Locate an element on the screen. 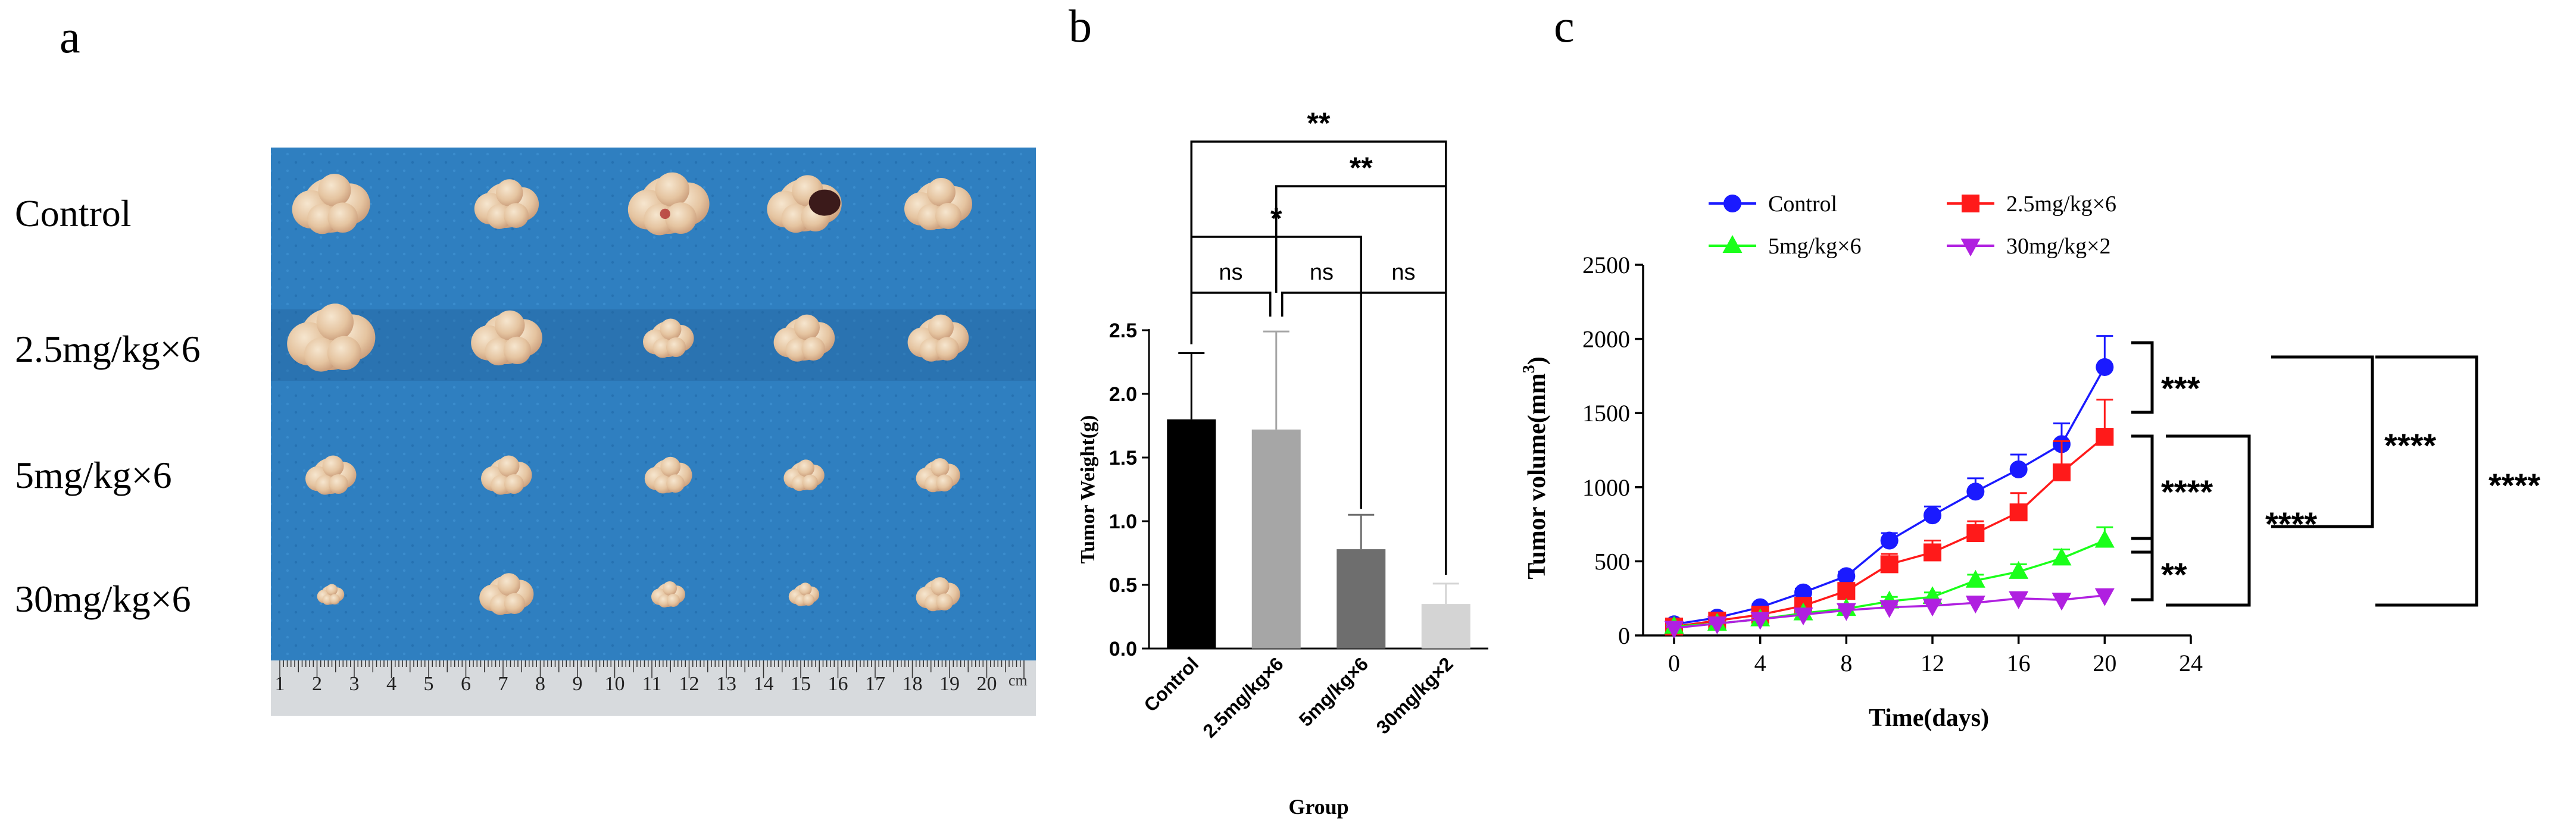 The image size is (2576, 830). y-tick-label: 2.0 is located at coordinates (1123, 394).